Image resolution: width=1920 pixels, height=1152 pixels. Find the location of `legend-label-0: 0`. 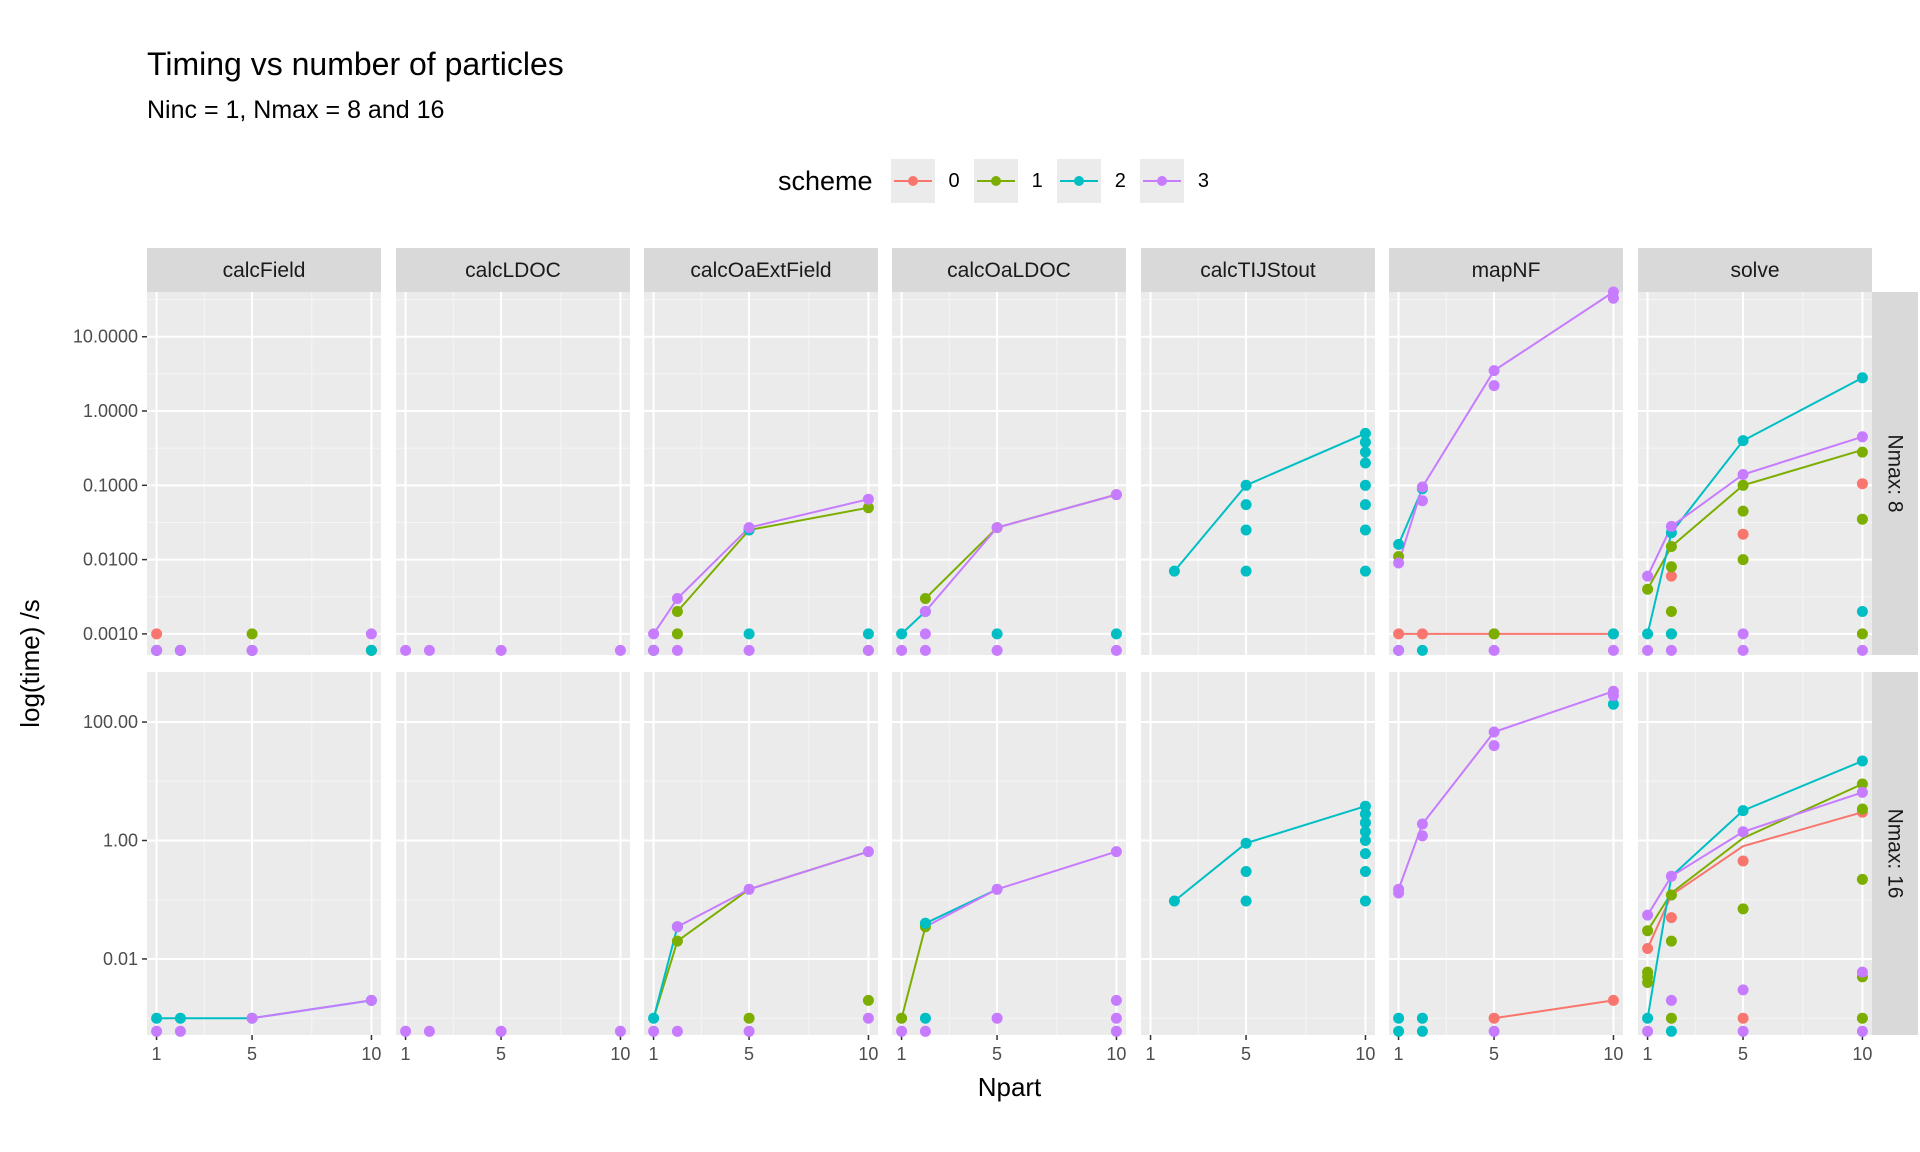

legend-label-0: 0 is located at coordinates (954, 180).